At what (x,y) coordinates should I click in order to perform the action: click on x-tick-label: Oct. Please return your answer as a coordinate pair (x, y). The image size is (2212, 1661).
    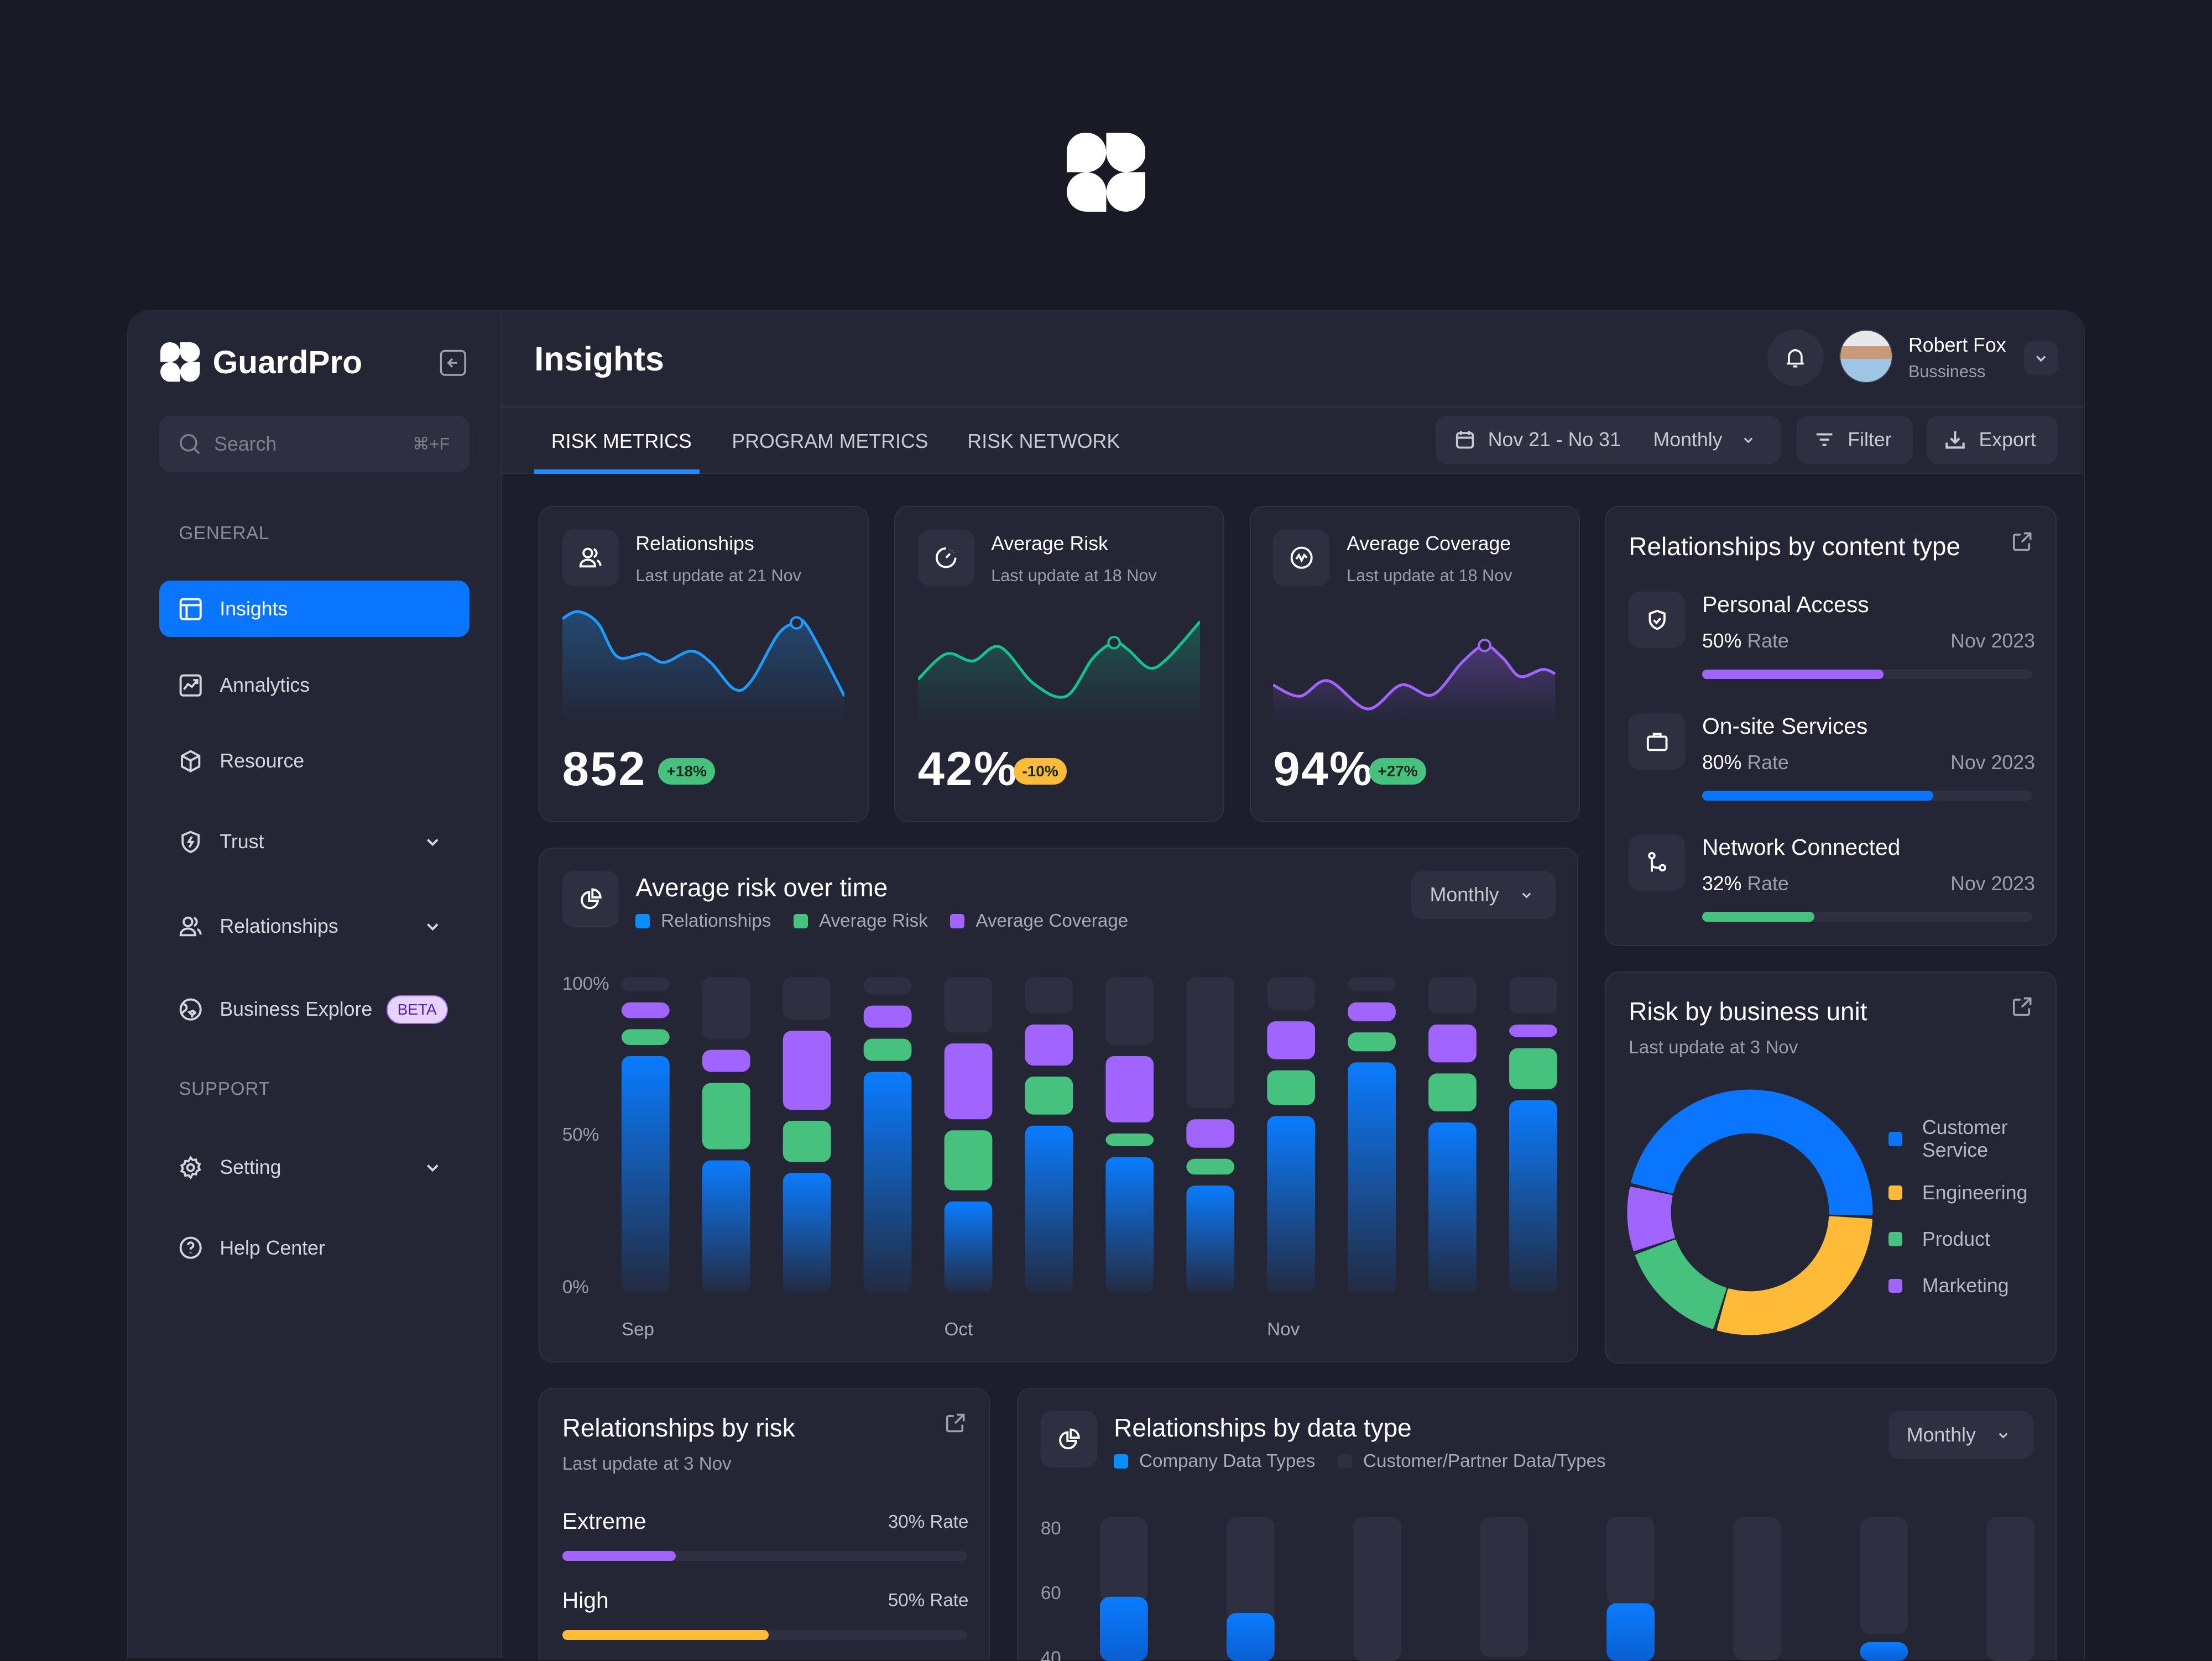
    Looking at the image, I should click on (959, 1330).